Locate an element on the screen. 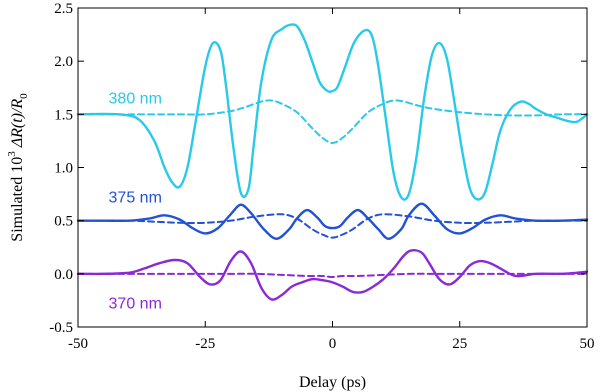  y-axis-title-mid: ΔR(t)/R is located at coordinates (17, 125).